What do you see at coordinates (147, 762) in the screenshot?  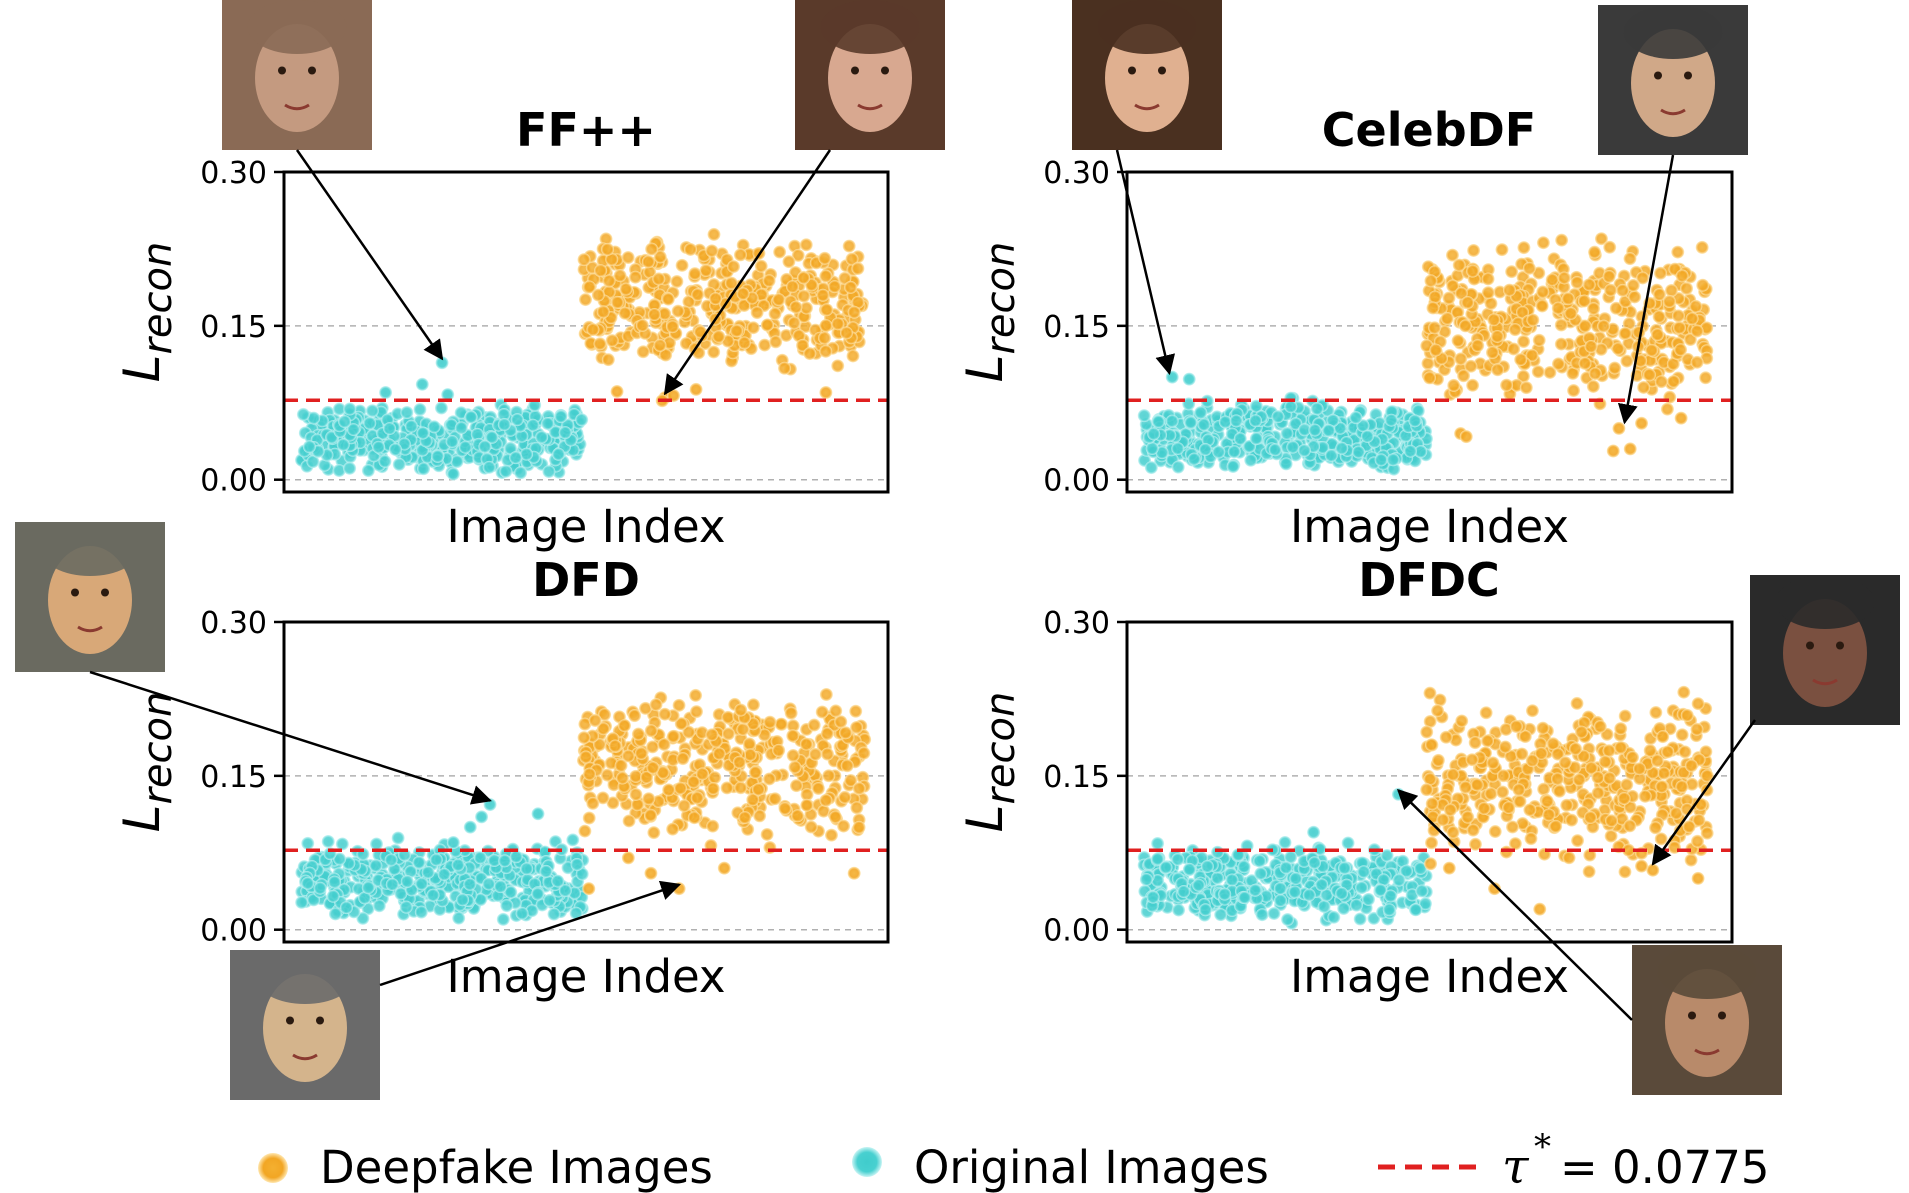 I see `y-axis-label: Lrecon` at bounding box center [147, 762].